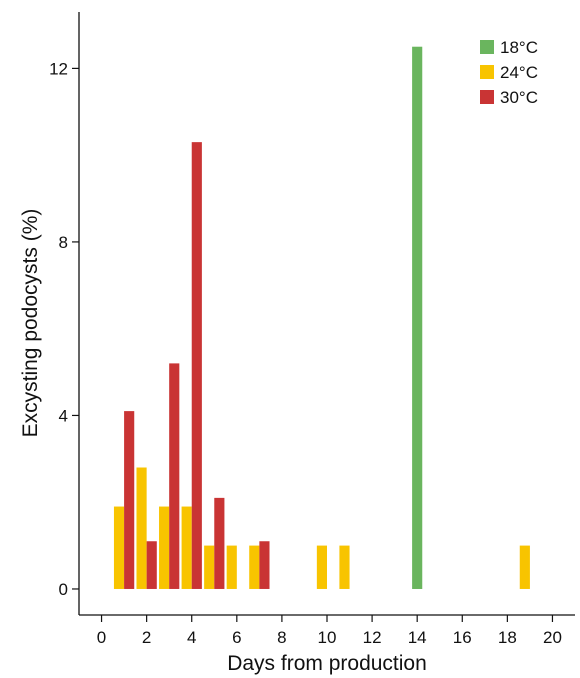 The image size is (580, 678). Describe the element at coordinates (63, 242) in the screenshot. I see `y-tick-label: 8` at that location.